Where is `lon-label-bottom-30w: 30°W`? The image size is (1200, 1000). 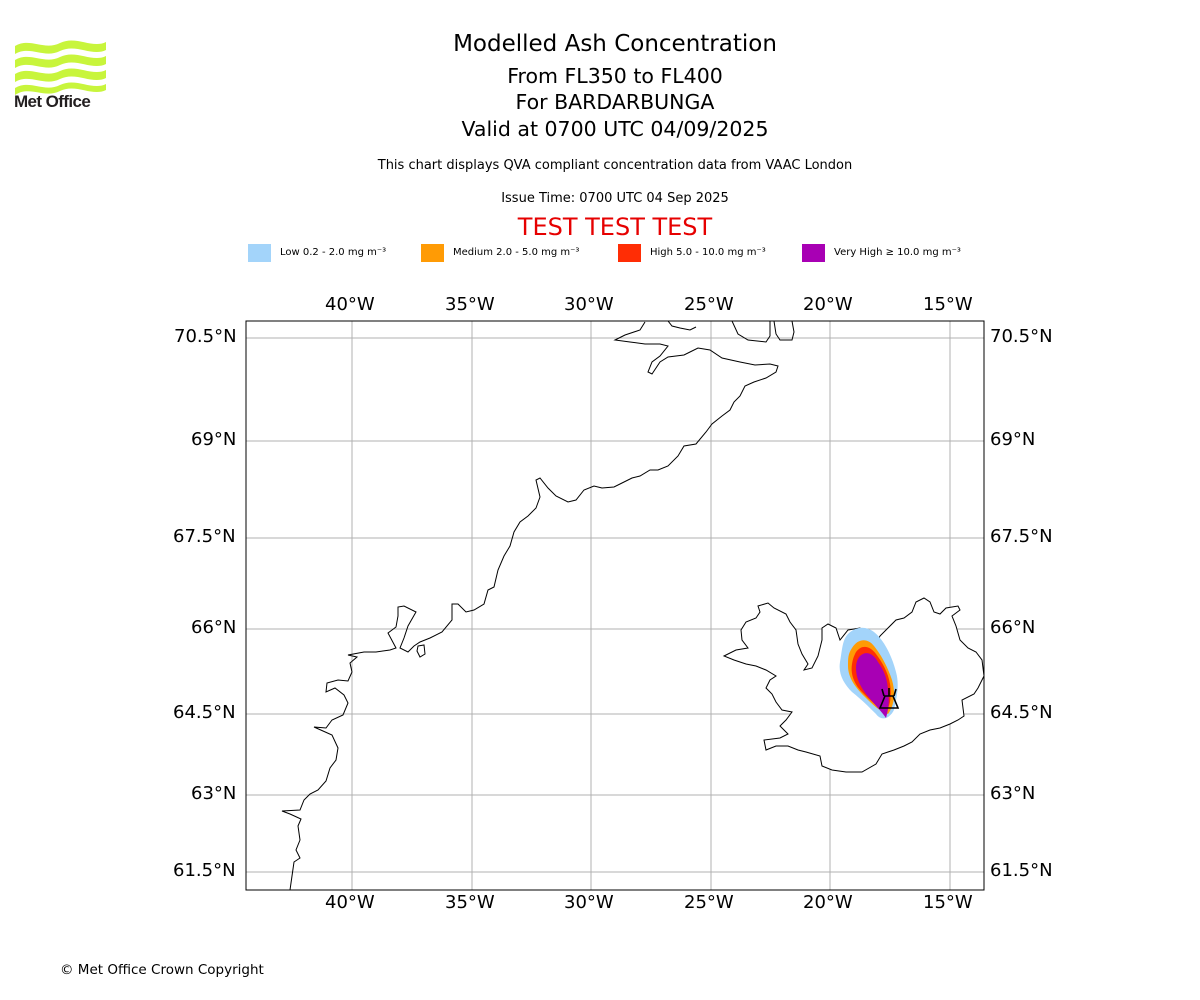 lon-label-bottom-30w: 30°W is located at coordinates (589, 902).